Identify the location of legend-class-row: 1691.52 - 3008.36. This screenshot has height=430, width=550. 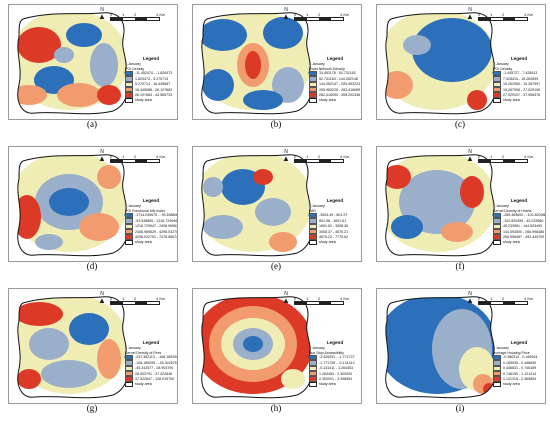
(335, 226).